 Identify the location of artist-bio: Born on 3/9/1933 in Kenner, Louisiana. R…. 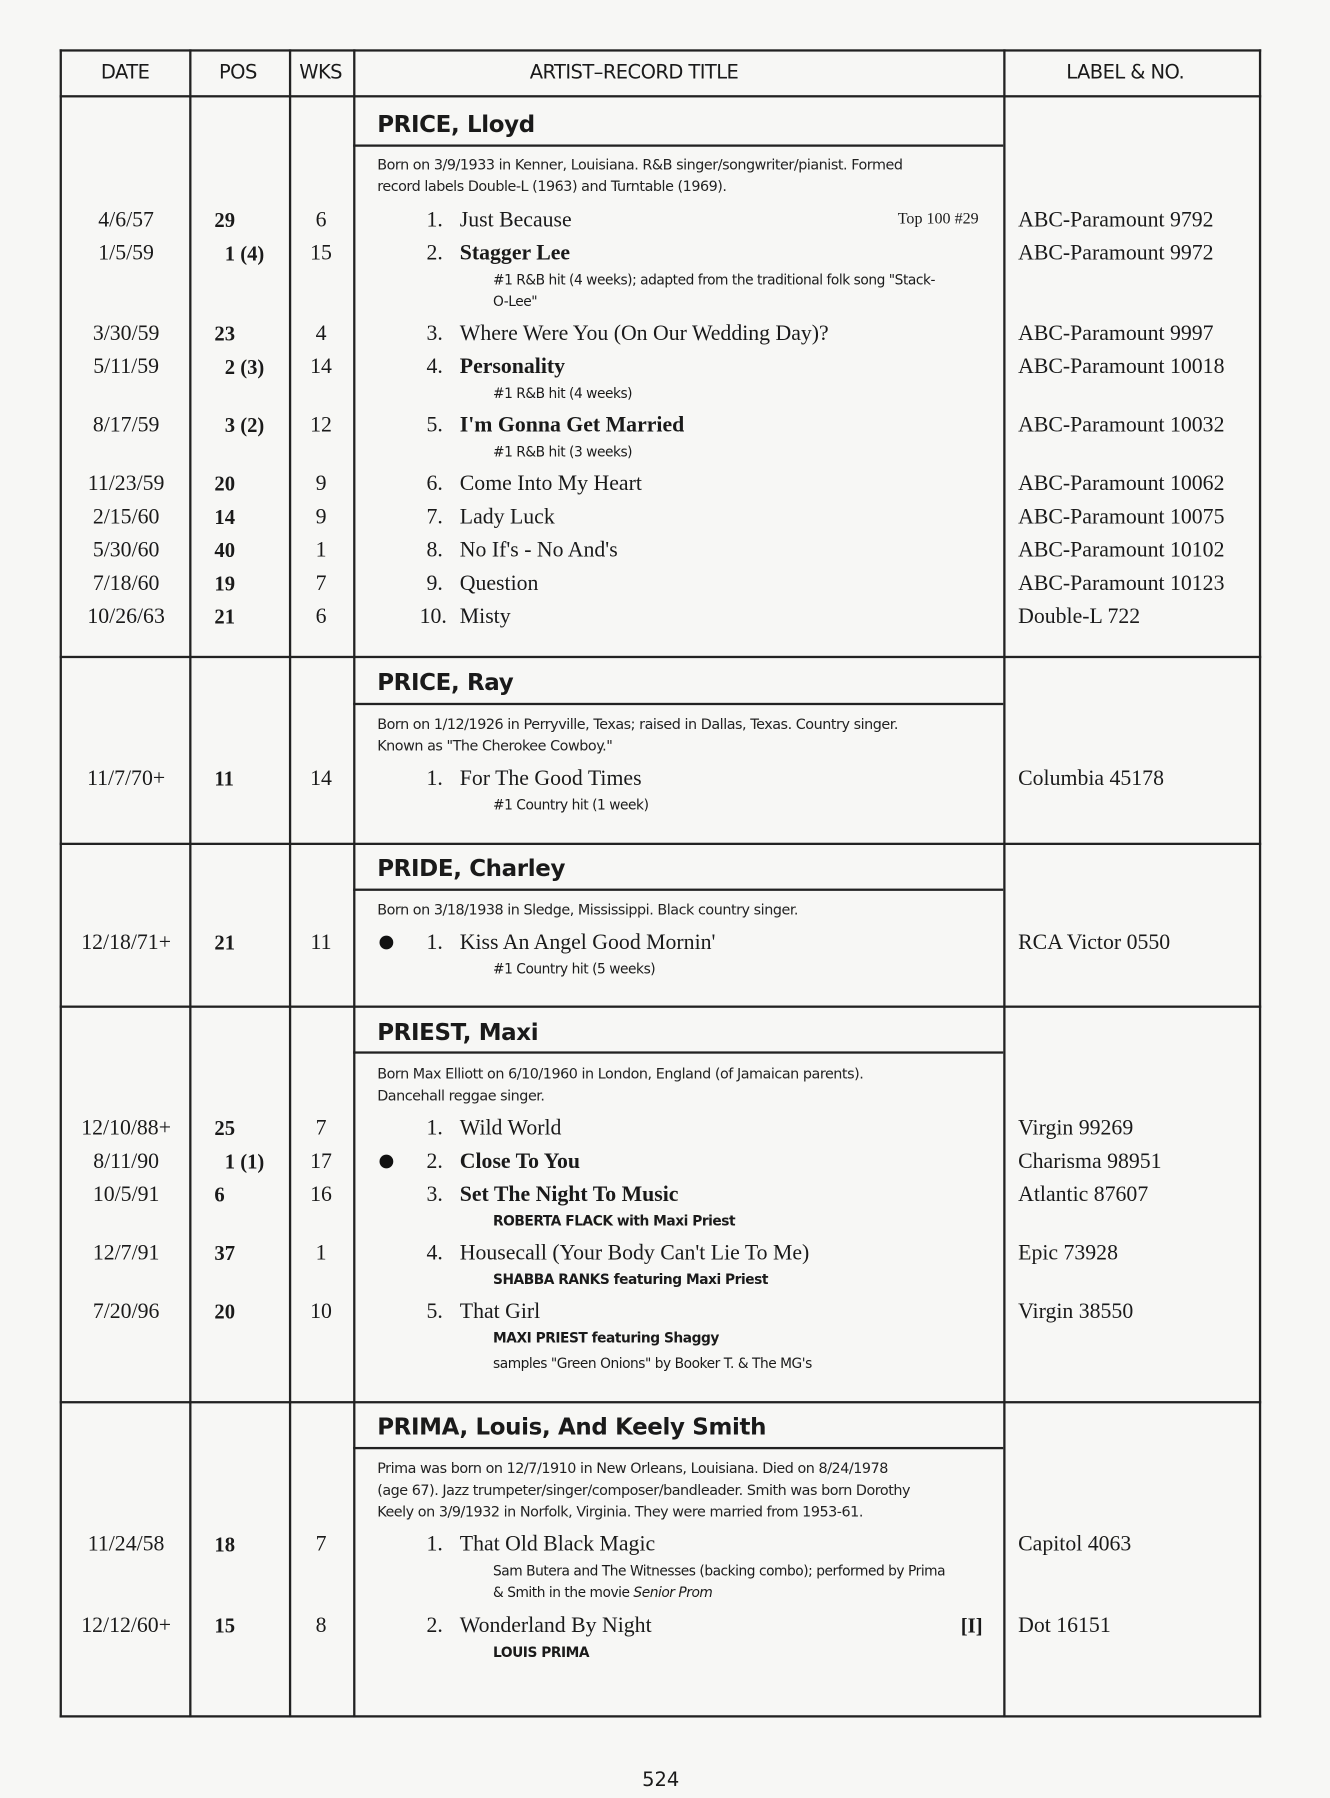
(640, 164).